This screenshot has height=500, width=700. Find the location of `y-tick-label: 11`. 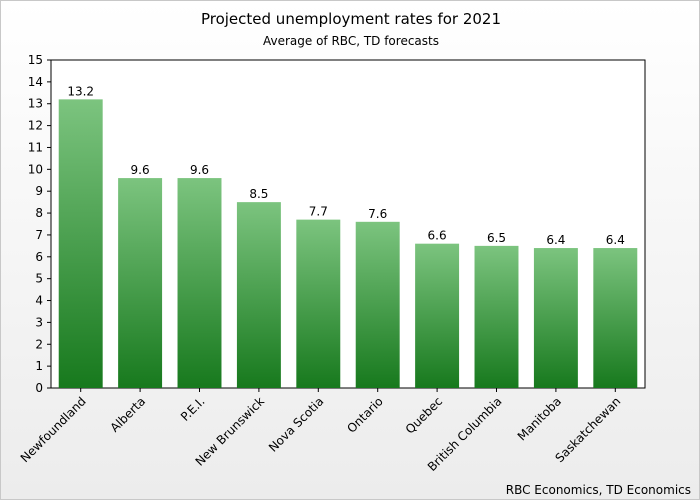

y-tick-label: 11 is located at coordinates (35, 147).